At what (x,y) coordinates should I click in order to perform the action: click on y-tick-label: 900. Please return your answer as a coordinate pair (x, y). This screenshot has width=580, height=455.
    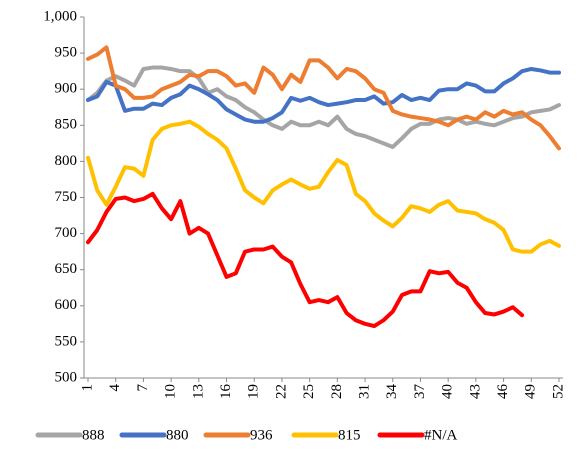
    Looking at the image, I should click on (66, 89).